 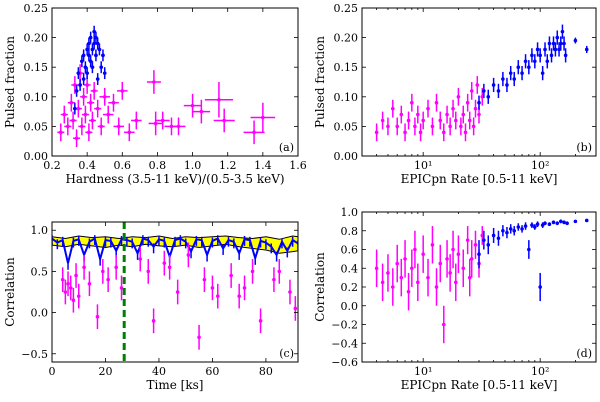 I want to click on x-tick-label: 80, so click(x=266, y=371).